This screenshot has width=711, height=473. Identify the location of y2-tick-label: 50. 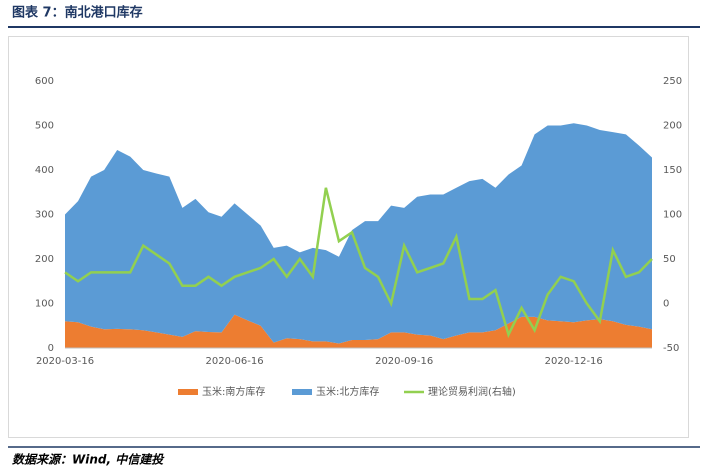
(669, 259).